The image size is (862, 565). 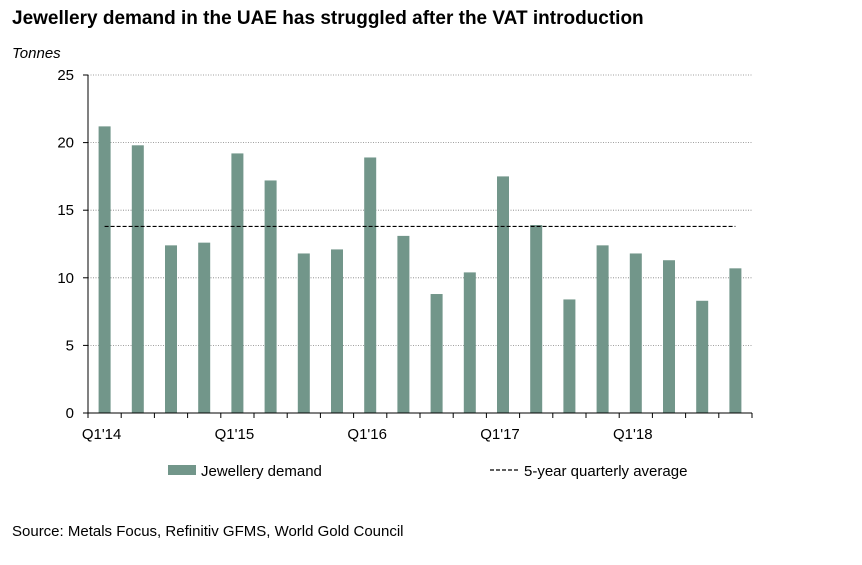 I want to click on bar-Q4'17, so click(x=602, y=329).